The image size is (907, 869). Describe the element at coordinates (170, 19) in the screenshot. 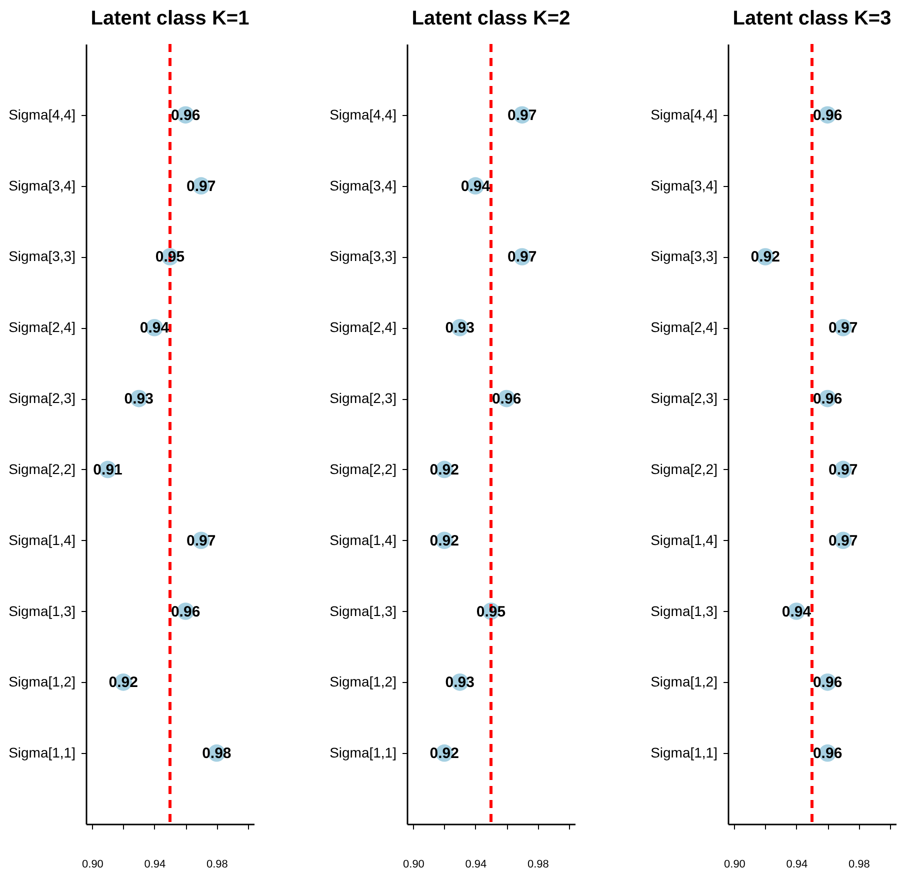

I see `chart-title: Latent class K=1` at that location.